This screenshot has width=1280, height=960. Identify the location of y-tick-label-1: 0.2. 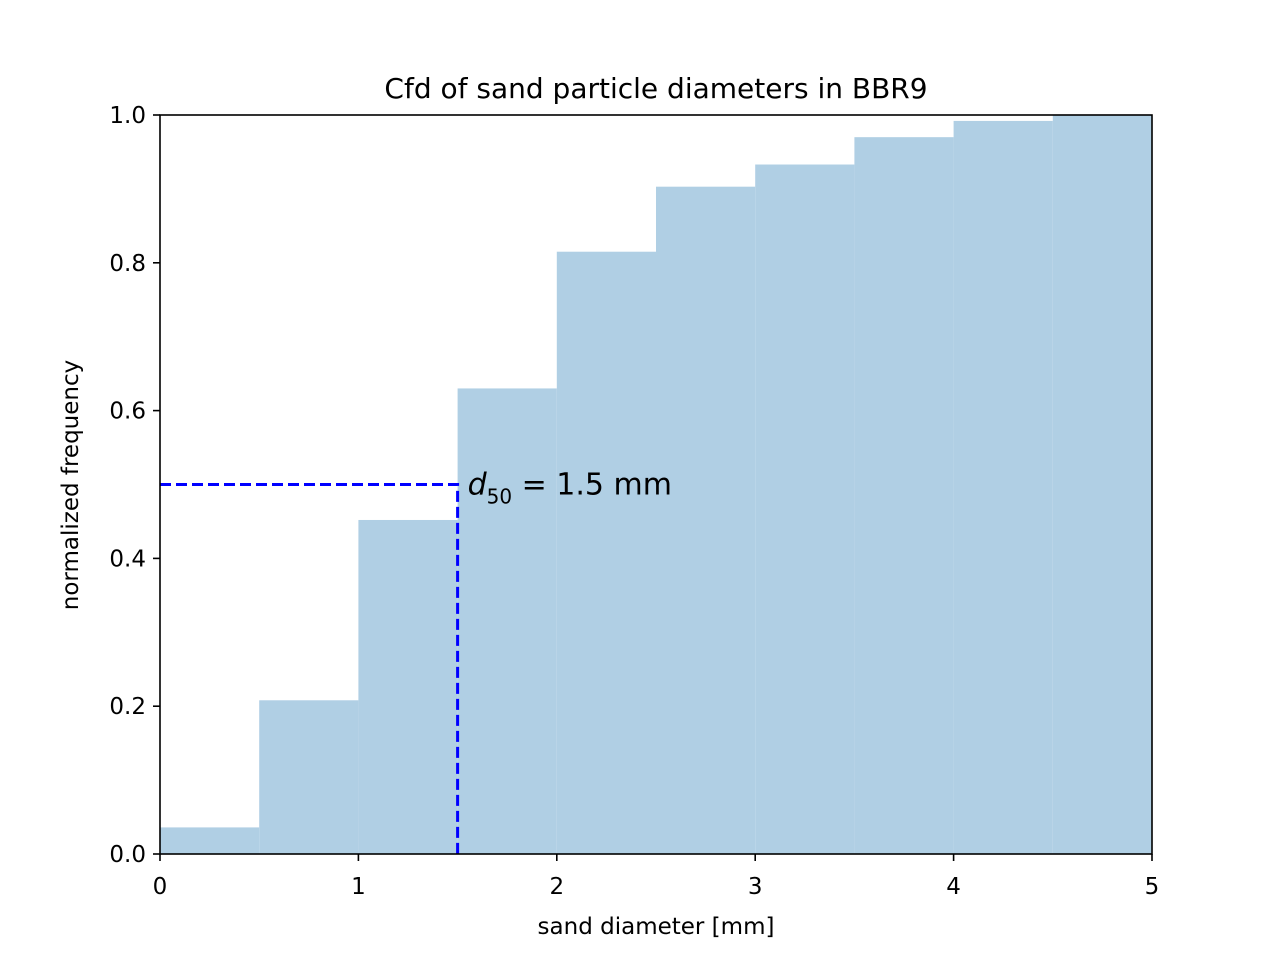
(127, 707).